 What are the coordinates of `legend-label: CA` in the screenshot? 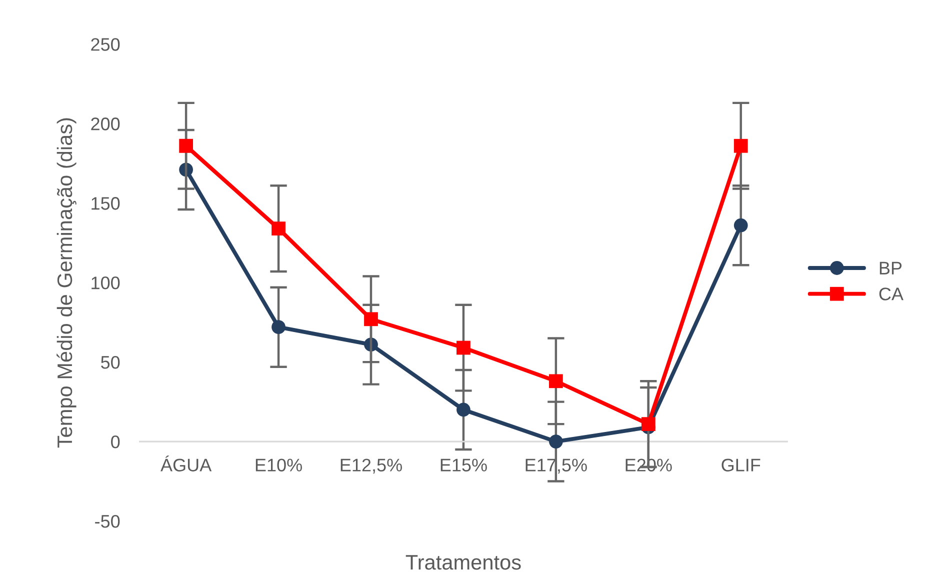 It's located at (891, 294).